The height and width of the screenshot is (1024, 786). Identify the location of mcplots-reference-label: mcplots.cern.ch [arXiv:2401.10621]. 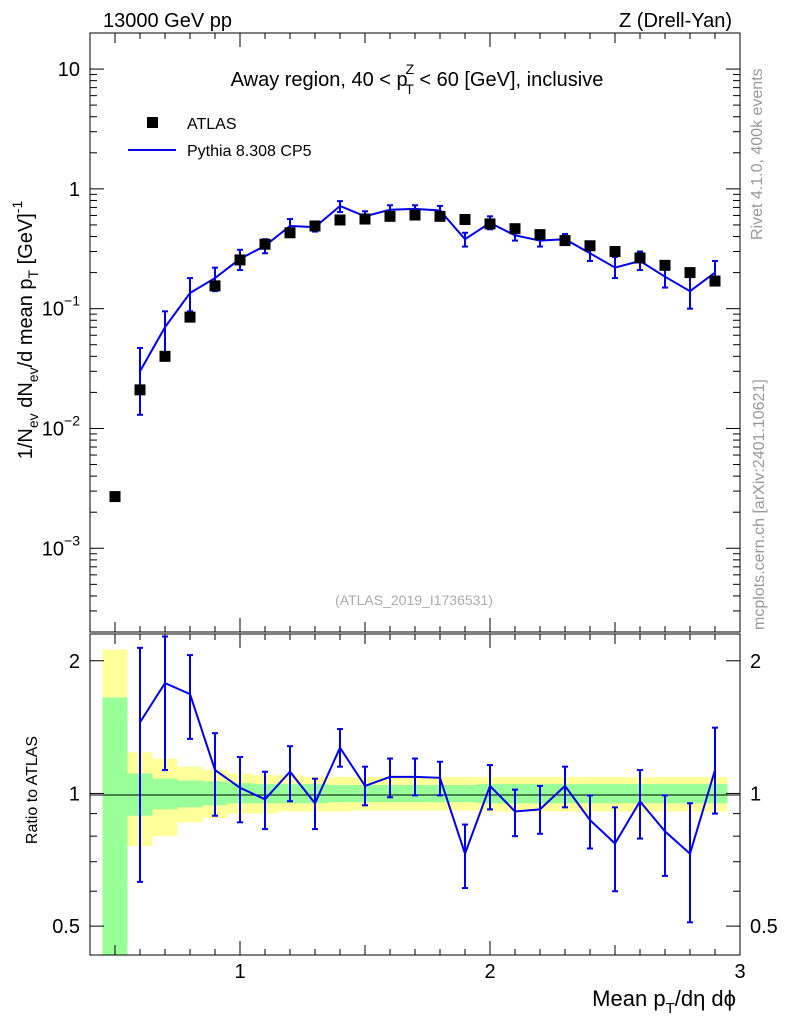
(759, 504).